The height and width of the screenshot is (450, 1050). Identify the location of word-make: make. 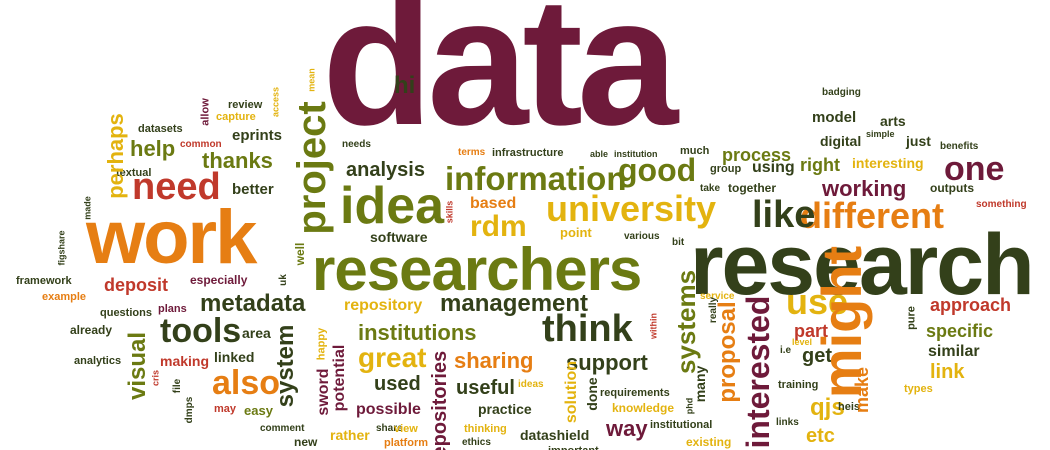
(862, 390).